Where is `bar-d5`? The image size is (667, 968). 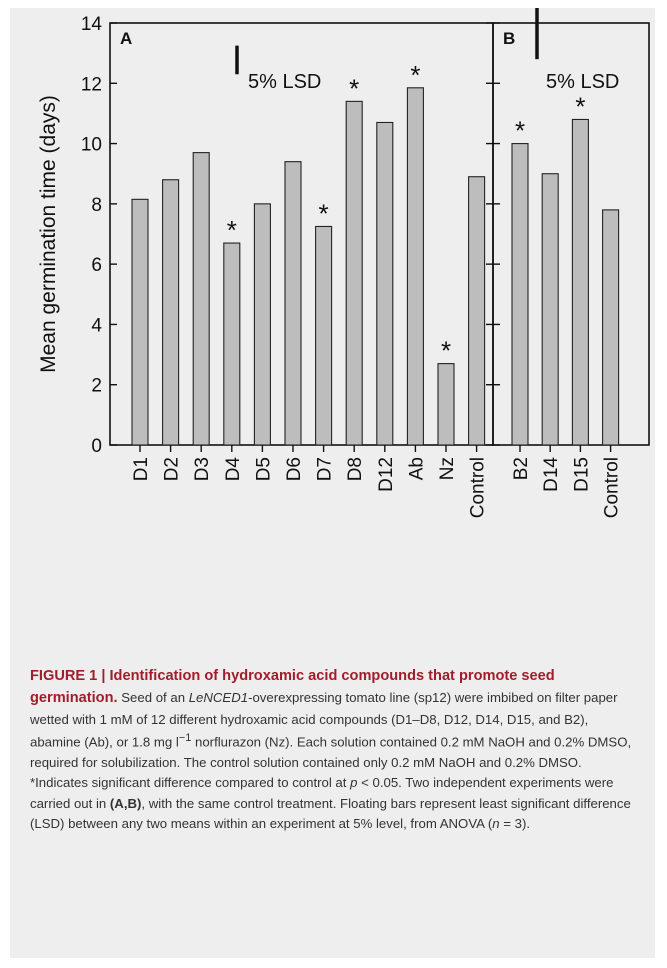
bar-d5 is located at coordinates (262, 324).